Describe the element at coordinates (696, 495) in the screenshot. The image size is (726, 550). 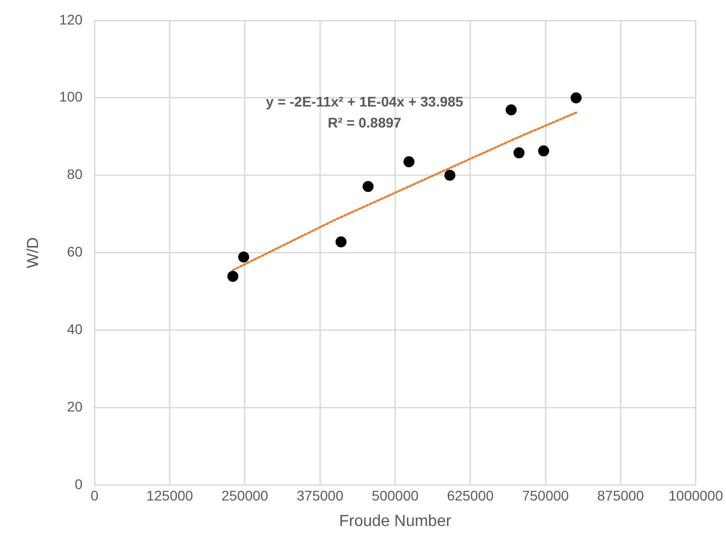
I see `x-tick-label: 1000000` at that location.